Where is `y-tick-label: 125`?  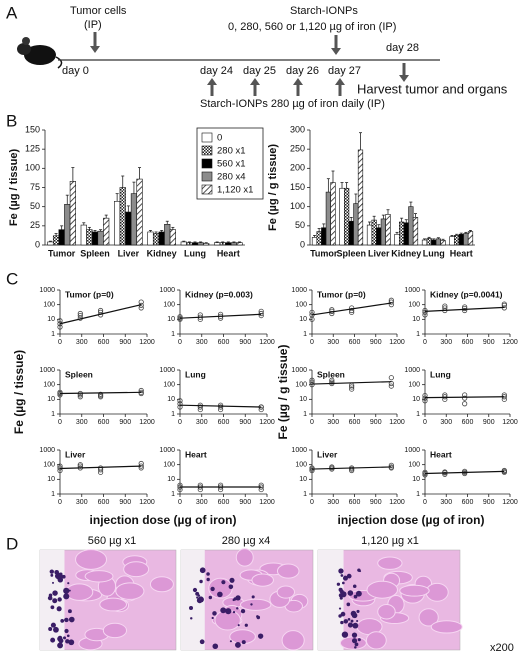 y-tick-label: 125 is located at coordinates (32, 149).